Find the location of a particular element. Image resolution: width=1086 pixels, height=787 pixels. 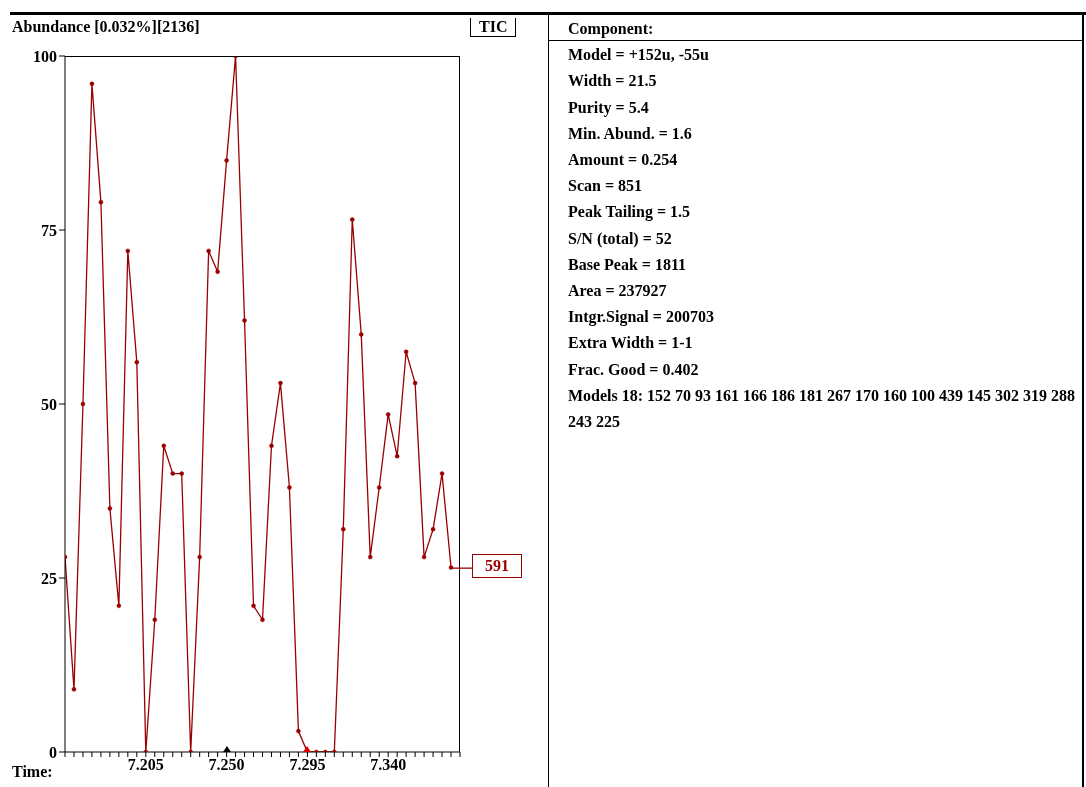

y-tick-label: 100 is located at coordinates (45, 56).